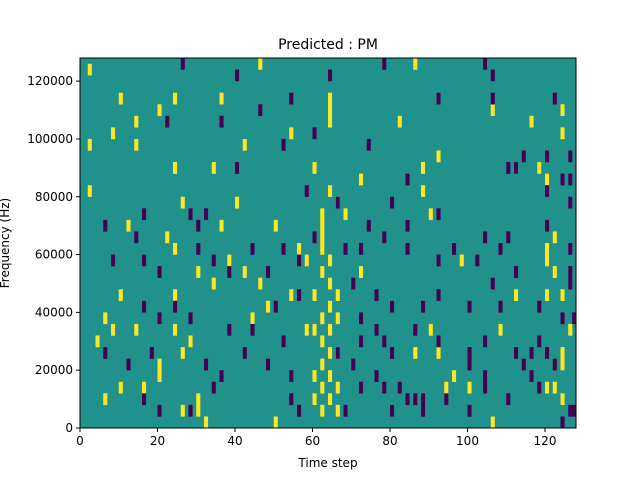 This screenshot has width=640, height=480. Describe the element at coordinates (157, 441) in the screenshot. I see `x-tick-label: 20` at that location.